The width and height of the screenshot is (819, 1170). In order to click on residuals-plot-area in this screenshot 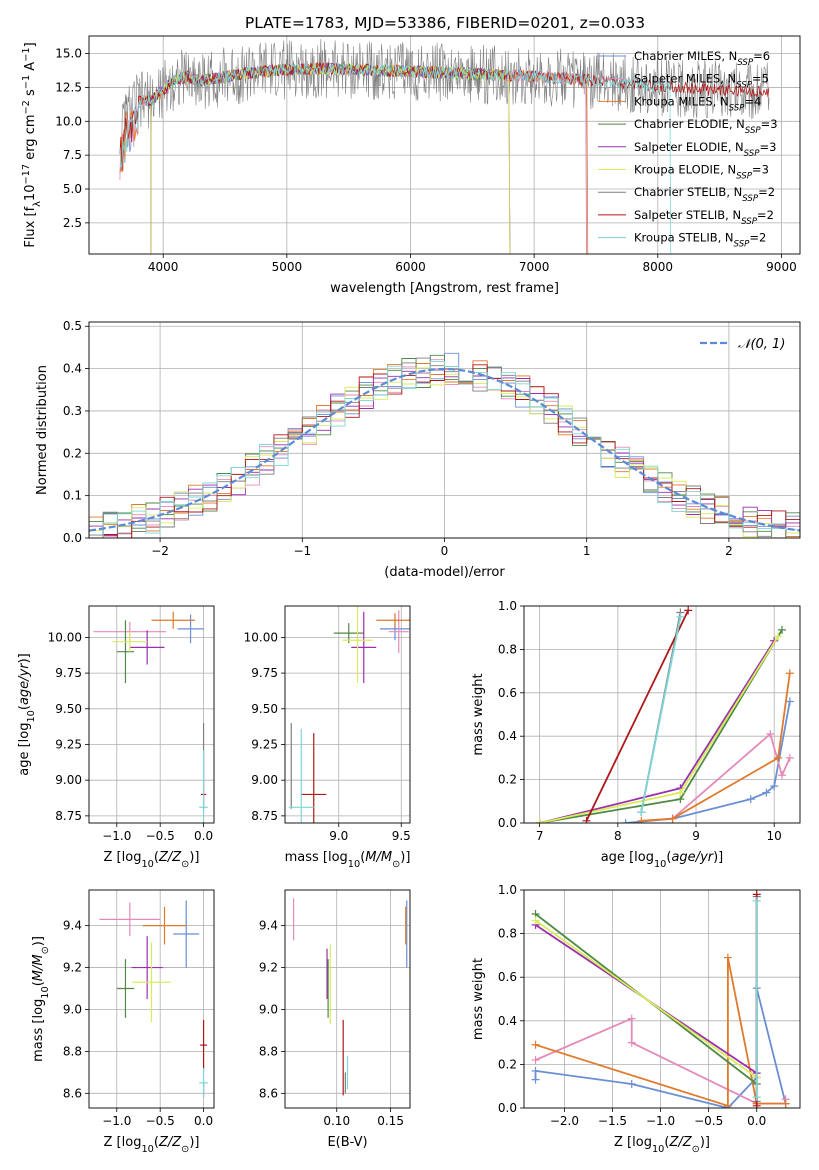, I will do `click(444, 445)`.